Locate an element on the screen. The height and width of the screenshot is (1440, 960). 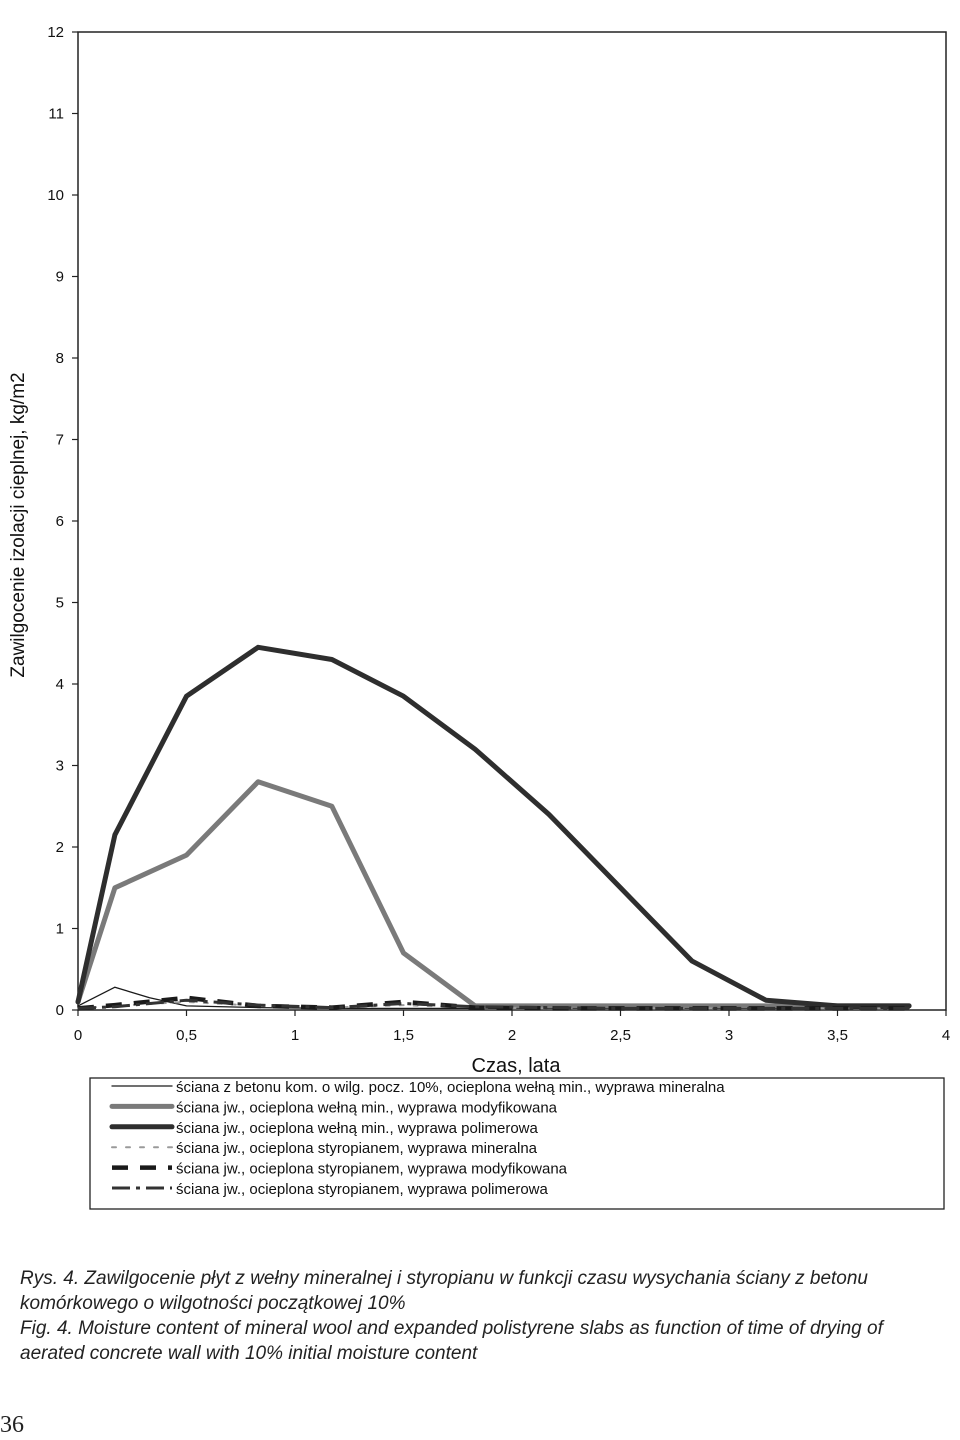
x-tick-label: 3 is located at coordinates (729, 1035).